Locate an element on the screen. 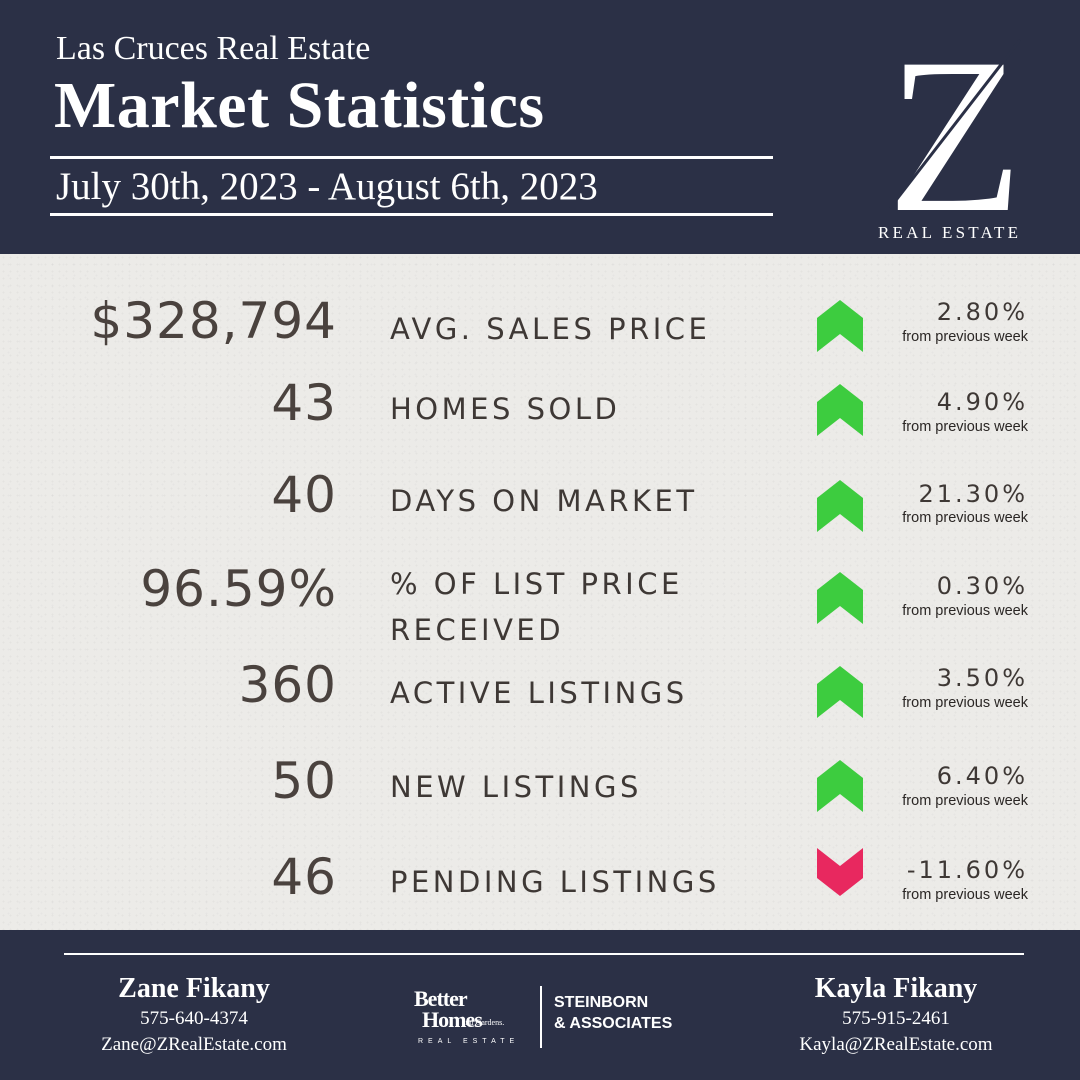 Image resolution: width=1080 pixels, height=1080 pixels. stat-value: 40 is located at coordinates (304, 495).